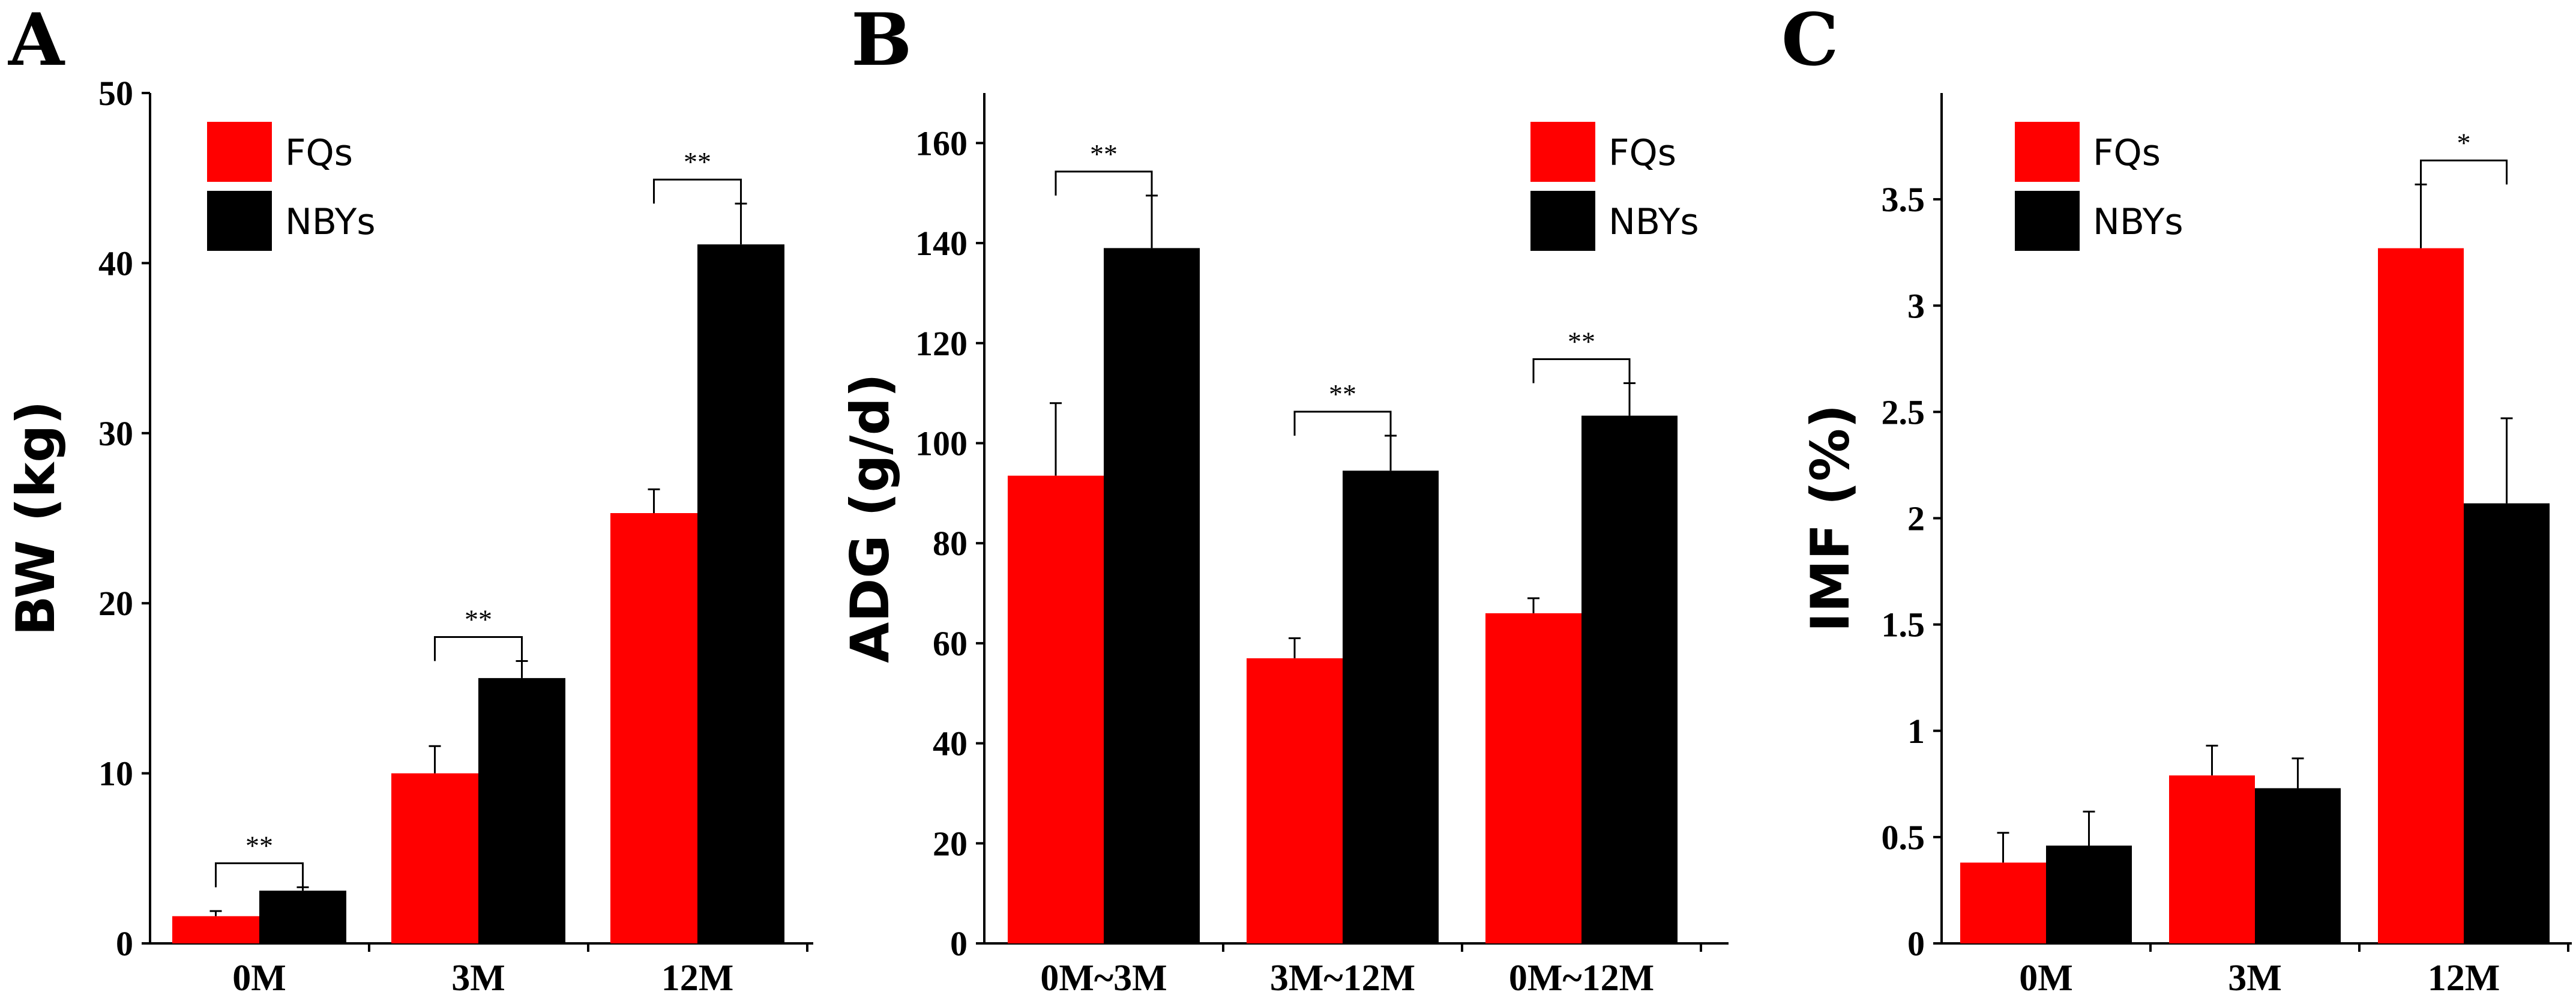 The image size is (2576, 1007). Describe the element at coordinates (870, 518) in the screenshot. I see `y-axis-label: ADG (g/d)` at that location.